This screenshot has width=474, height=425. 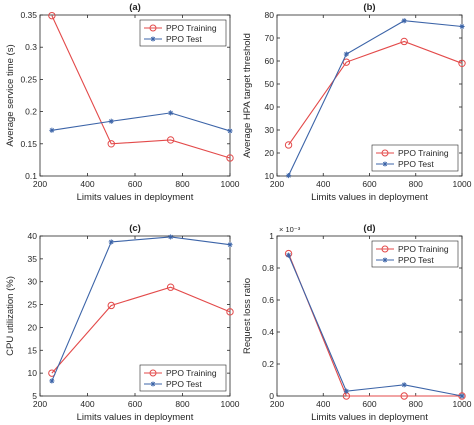 I want to click on y-tick-label: 0, so click(x=271, y=396).